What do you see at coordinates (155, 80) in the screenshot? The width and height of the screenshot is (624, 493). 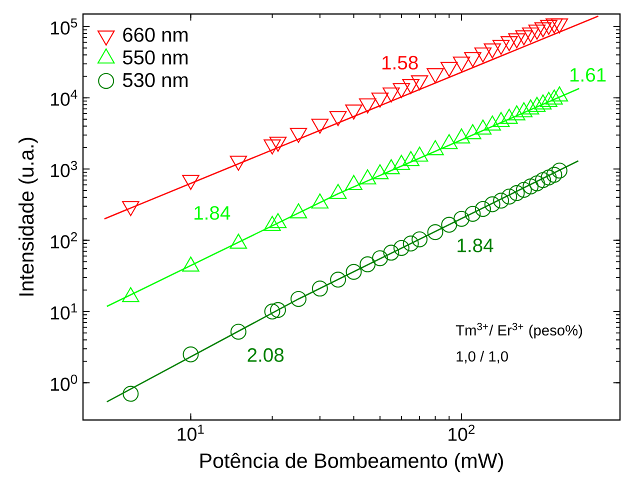 I see `legend-label: 530 nm` at bounding box center [155, 80].